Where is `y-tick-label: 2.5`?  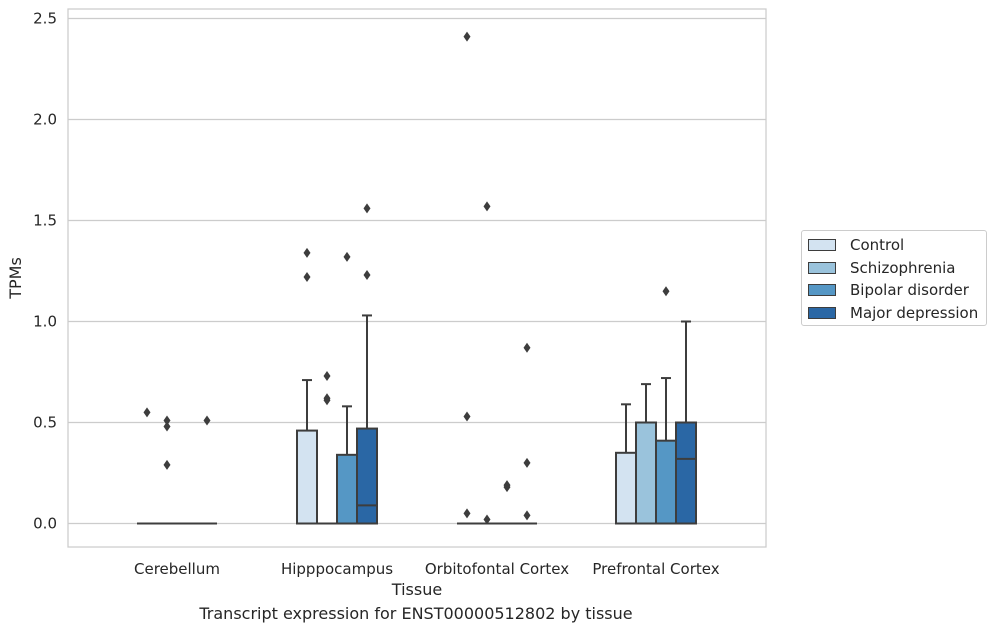 y-tick-label: 2.5 is located at coordinates (45, 19).